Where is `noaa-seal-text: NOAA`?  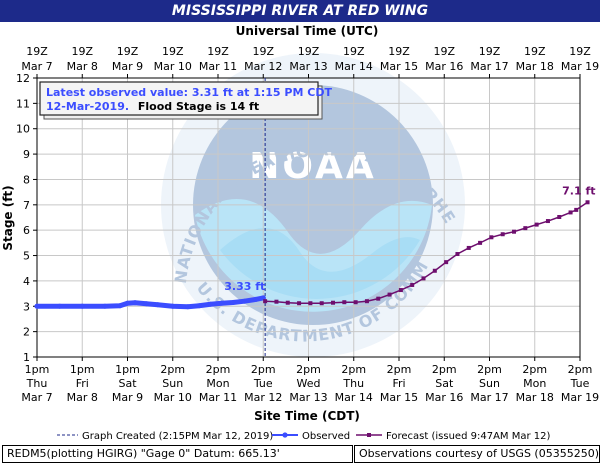 noaa-seal-text: NOAA is located at coordinates (313, 166).